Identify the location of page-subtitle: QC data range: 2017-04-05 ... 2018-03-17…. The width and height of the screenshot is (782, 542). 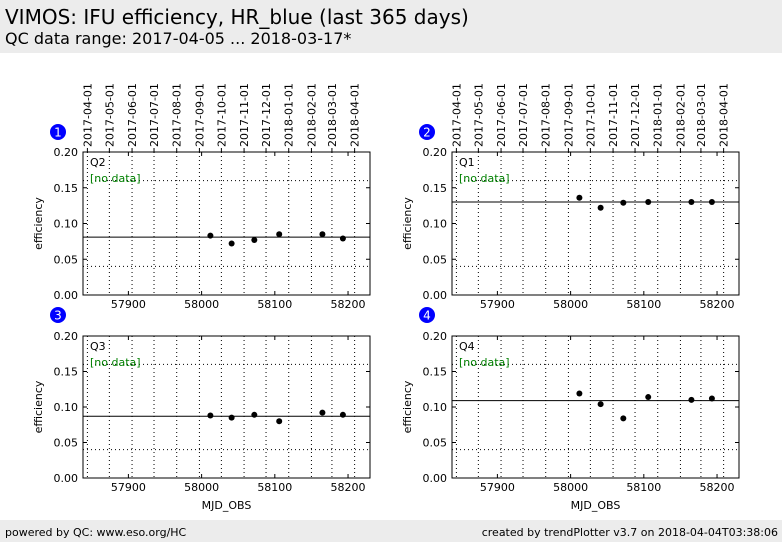
(178, 38).